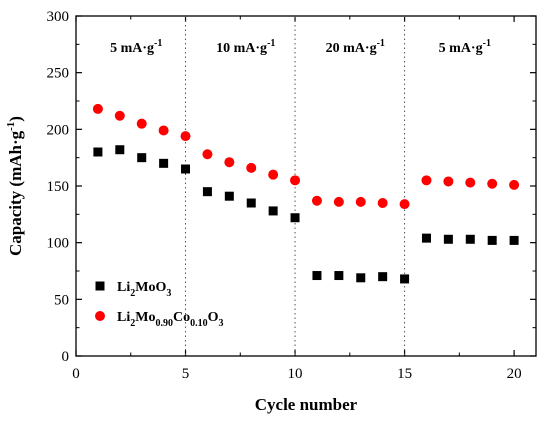 The width and height of the screenshot is (550, 428). What do you see at coordinates (100, 316) in the screenshot?
I see `legend-marker-circle` at bounding box center [100, 316].